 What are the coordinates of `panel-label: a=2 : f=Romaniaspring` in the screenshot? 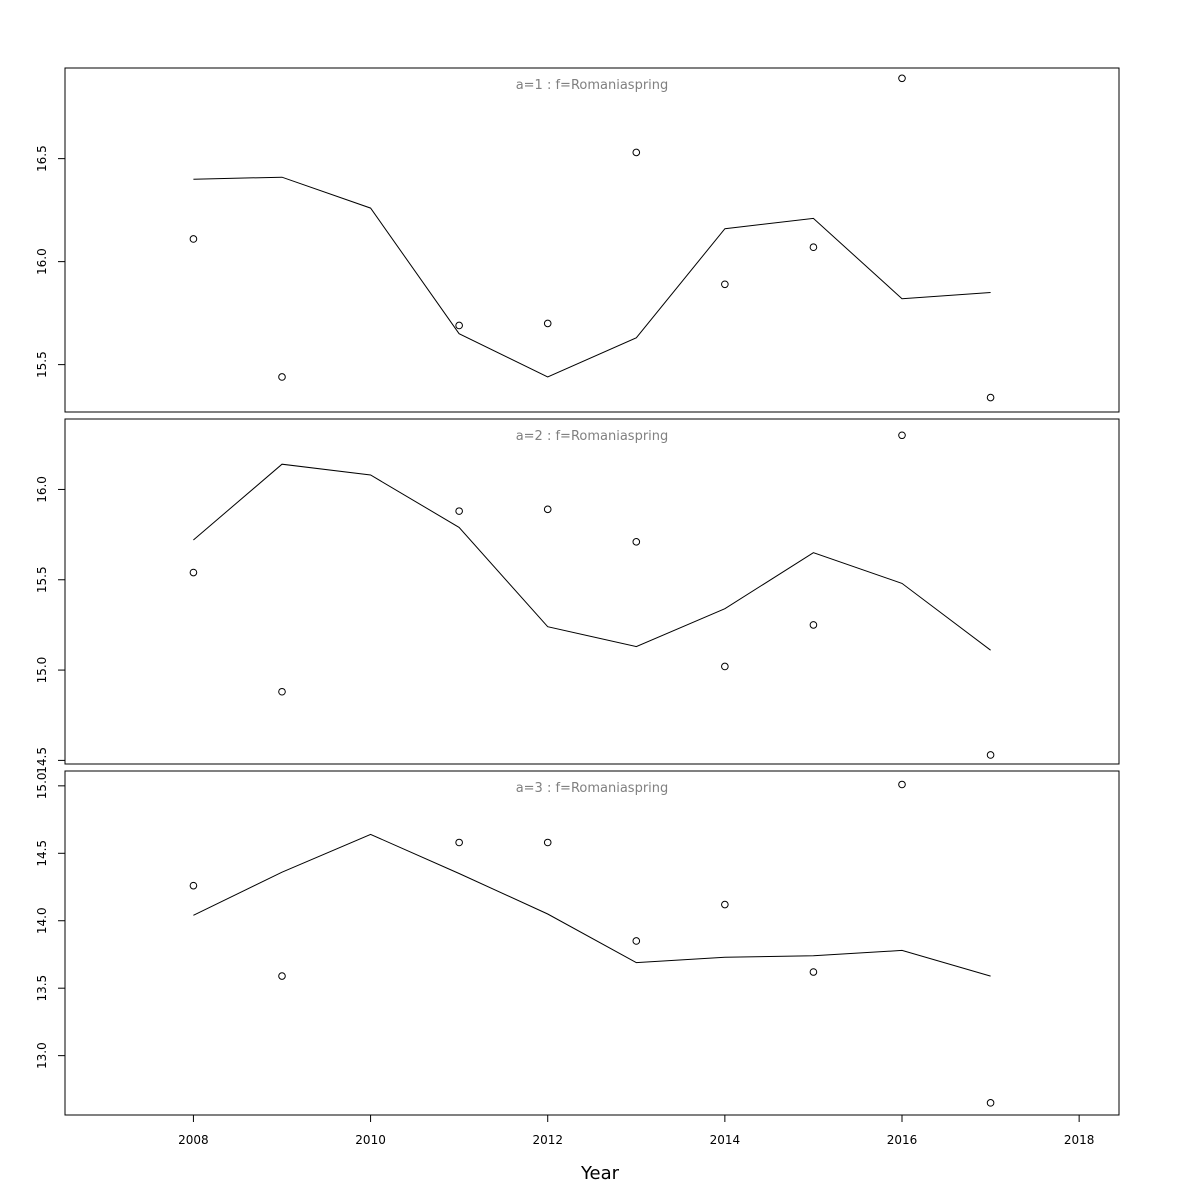 It's located at (592, 436).